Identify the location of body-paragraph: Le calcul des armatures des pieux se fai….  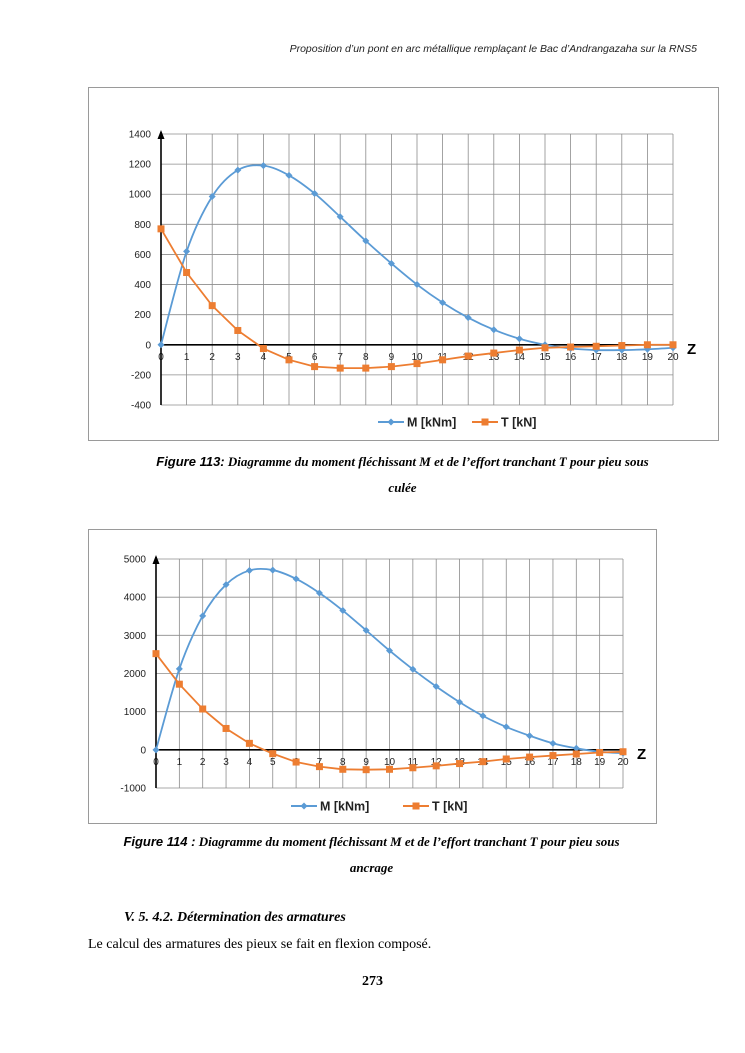
(260, 944).